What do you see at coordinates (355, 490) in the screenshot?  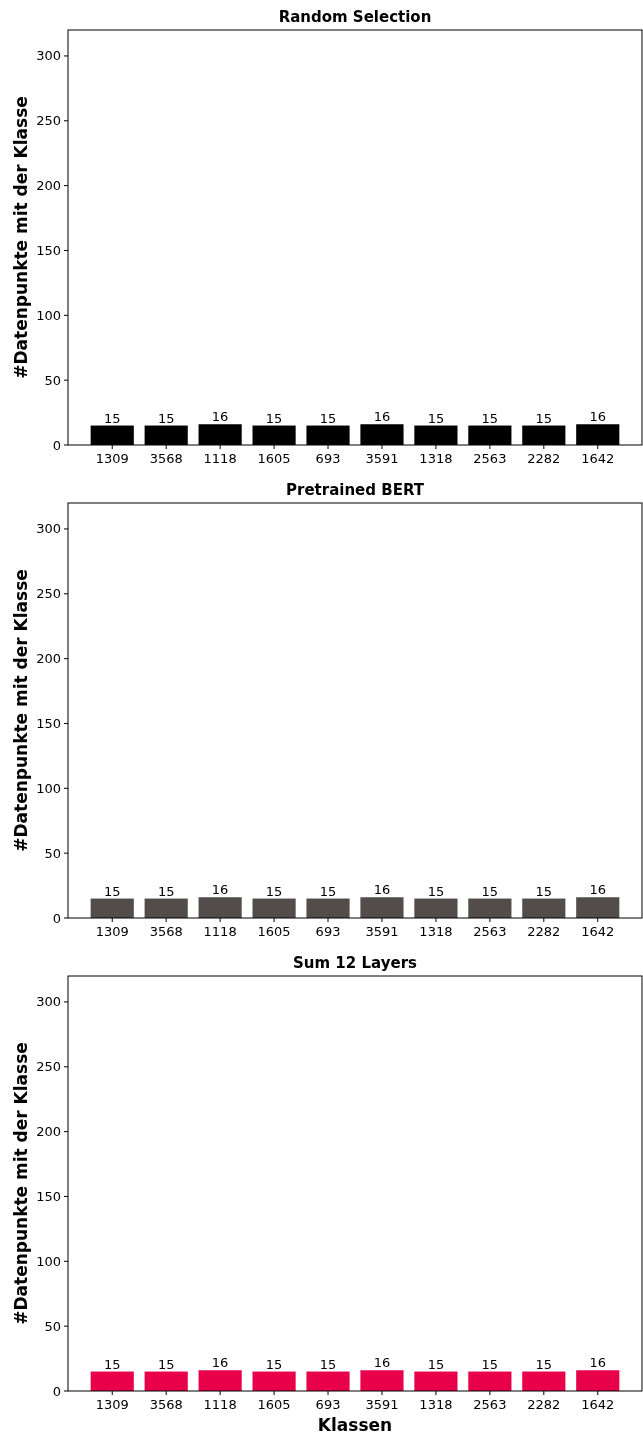 I see `chart-title: Pretrained BERT` at bounding box center [355, 490].